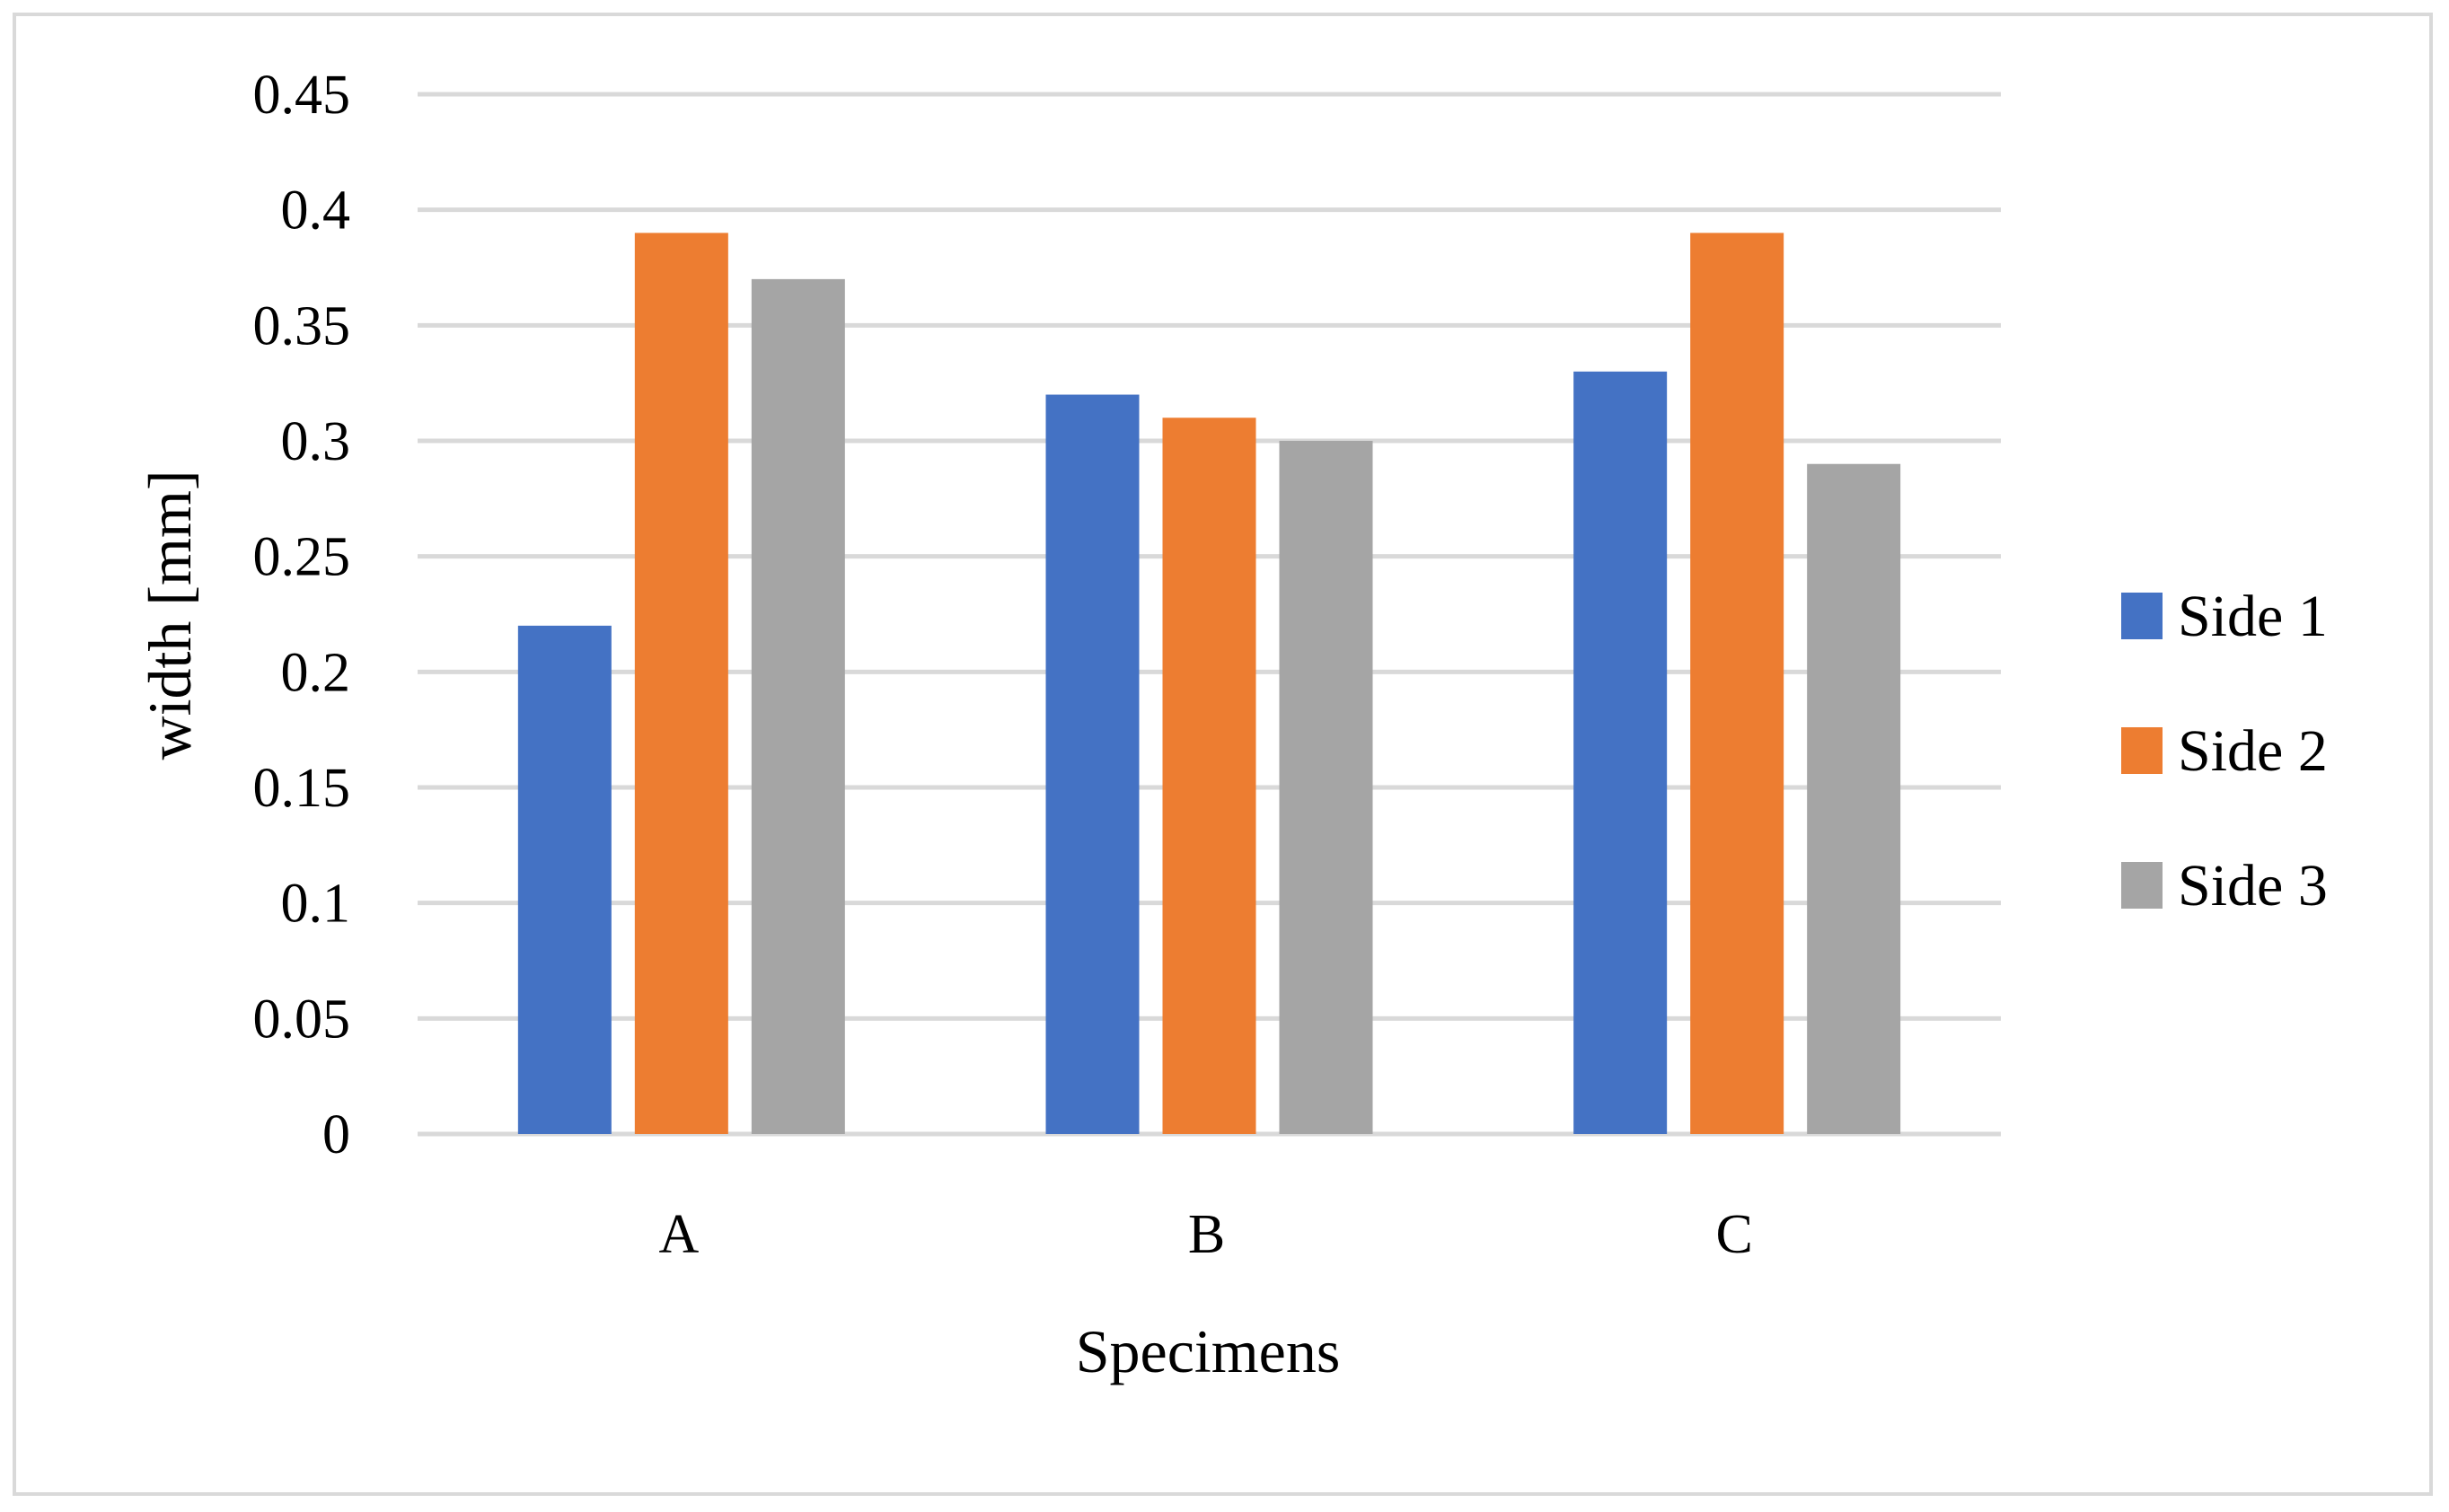 The width and height of the screenshot is (2449, 1512). Describe the element at coordinates (336, 1134) in the screenshot. I see `y-tick-label: 0` at that location.